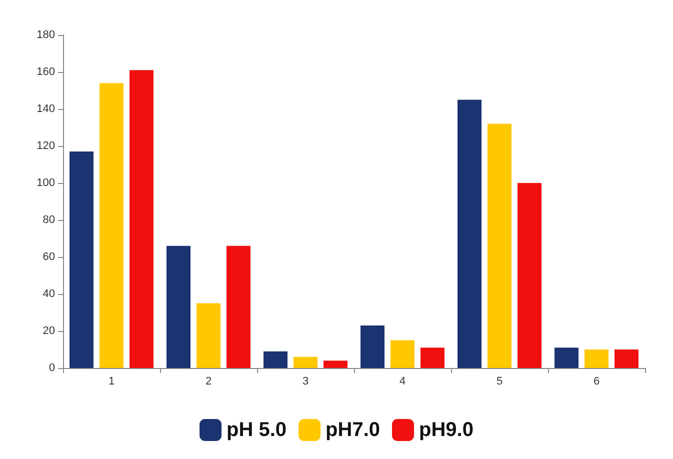  Describe the element at coordinates (402, 382) in the screenshot. I see `x-tick-label: 4` at that location.